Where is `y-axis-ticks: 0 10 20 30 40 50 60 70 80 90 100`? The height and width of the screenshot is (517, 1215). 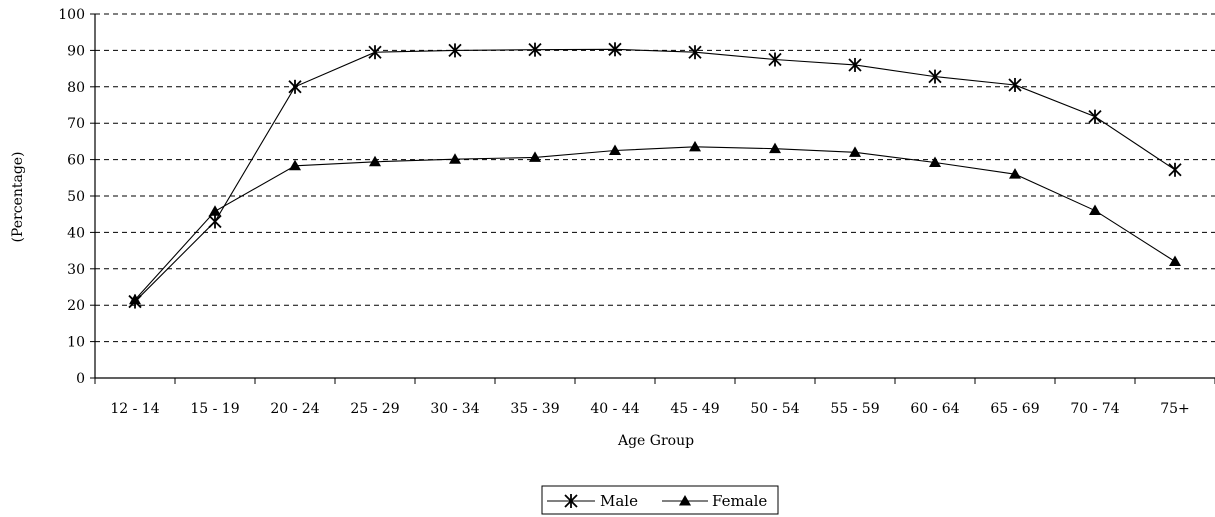
y-axis-ticks: 0 10 20 30 40 50 60 70 80 90 100 is located at coordinates (76, 197).